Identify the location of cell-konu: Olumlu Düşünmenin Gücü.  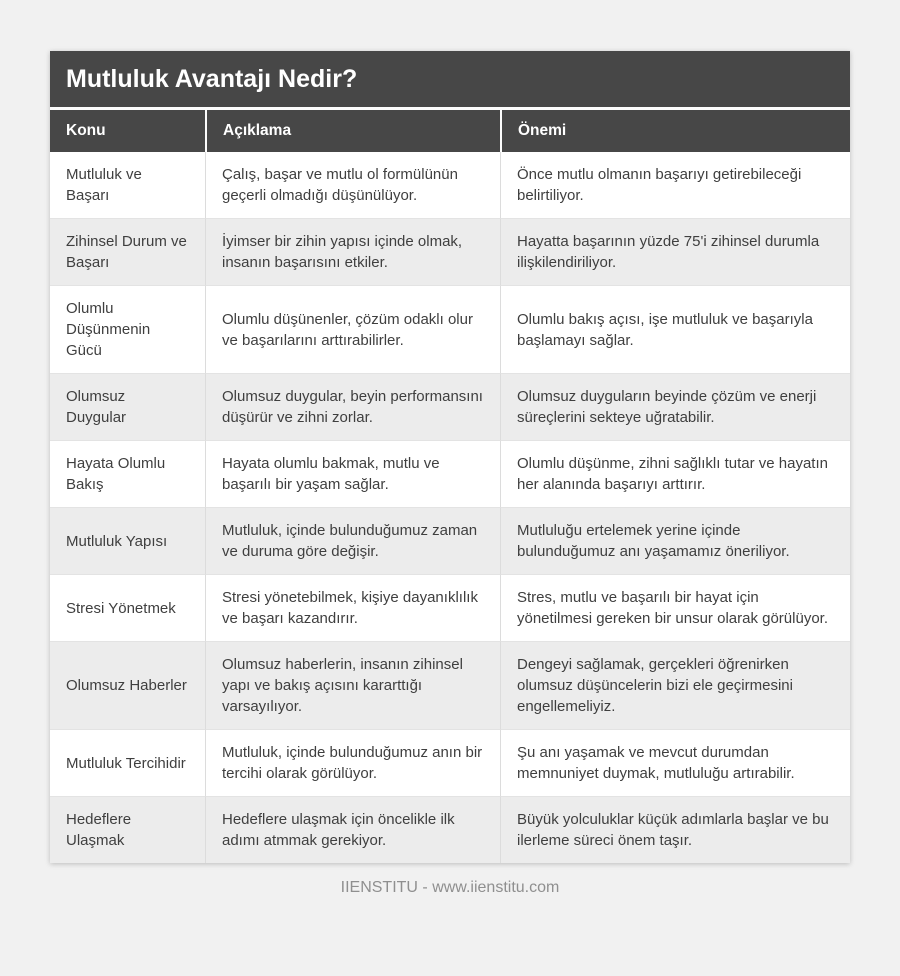
(127, 329).